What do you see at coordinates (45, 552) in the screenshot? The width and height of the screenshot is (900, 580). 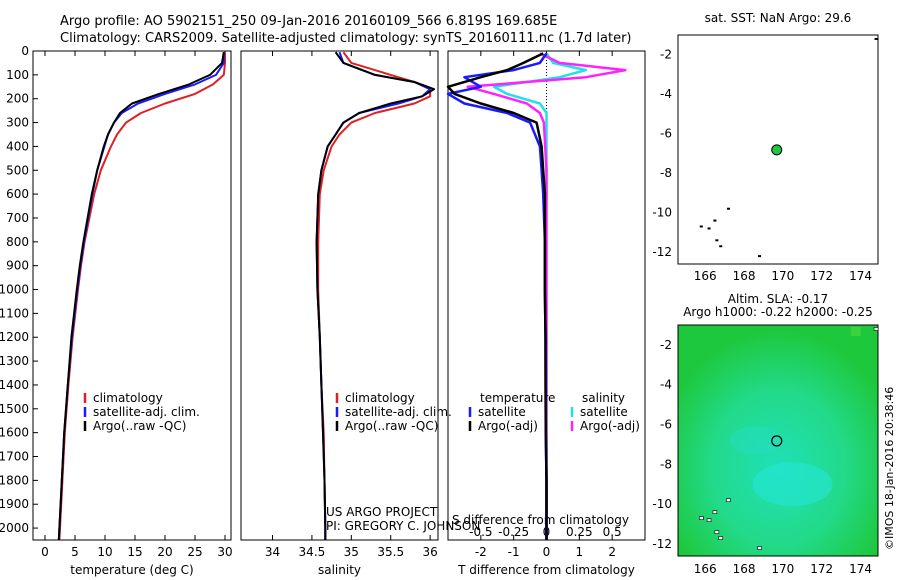 I see `temperature-x-tick-label: 0` at bounding box center [45, 552].